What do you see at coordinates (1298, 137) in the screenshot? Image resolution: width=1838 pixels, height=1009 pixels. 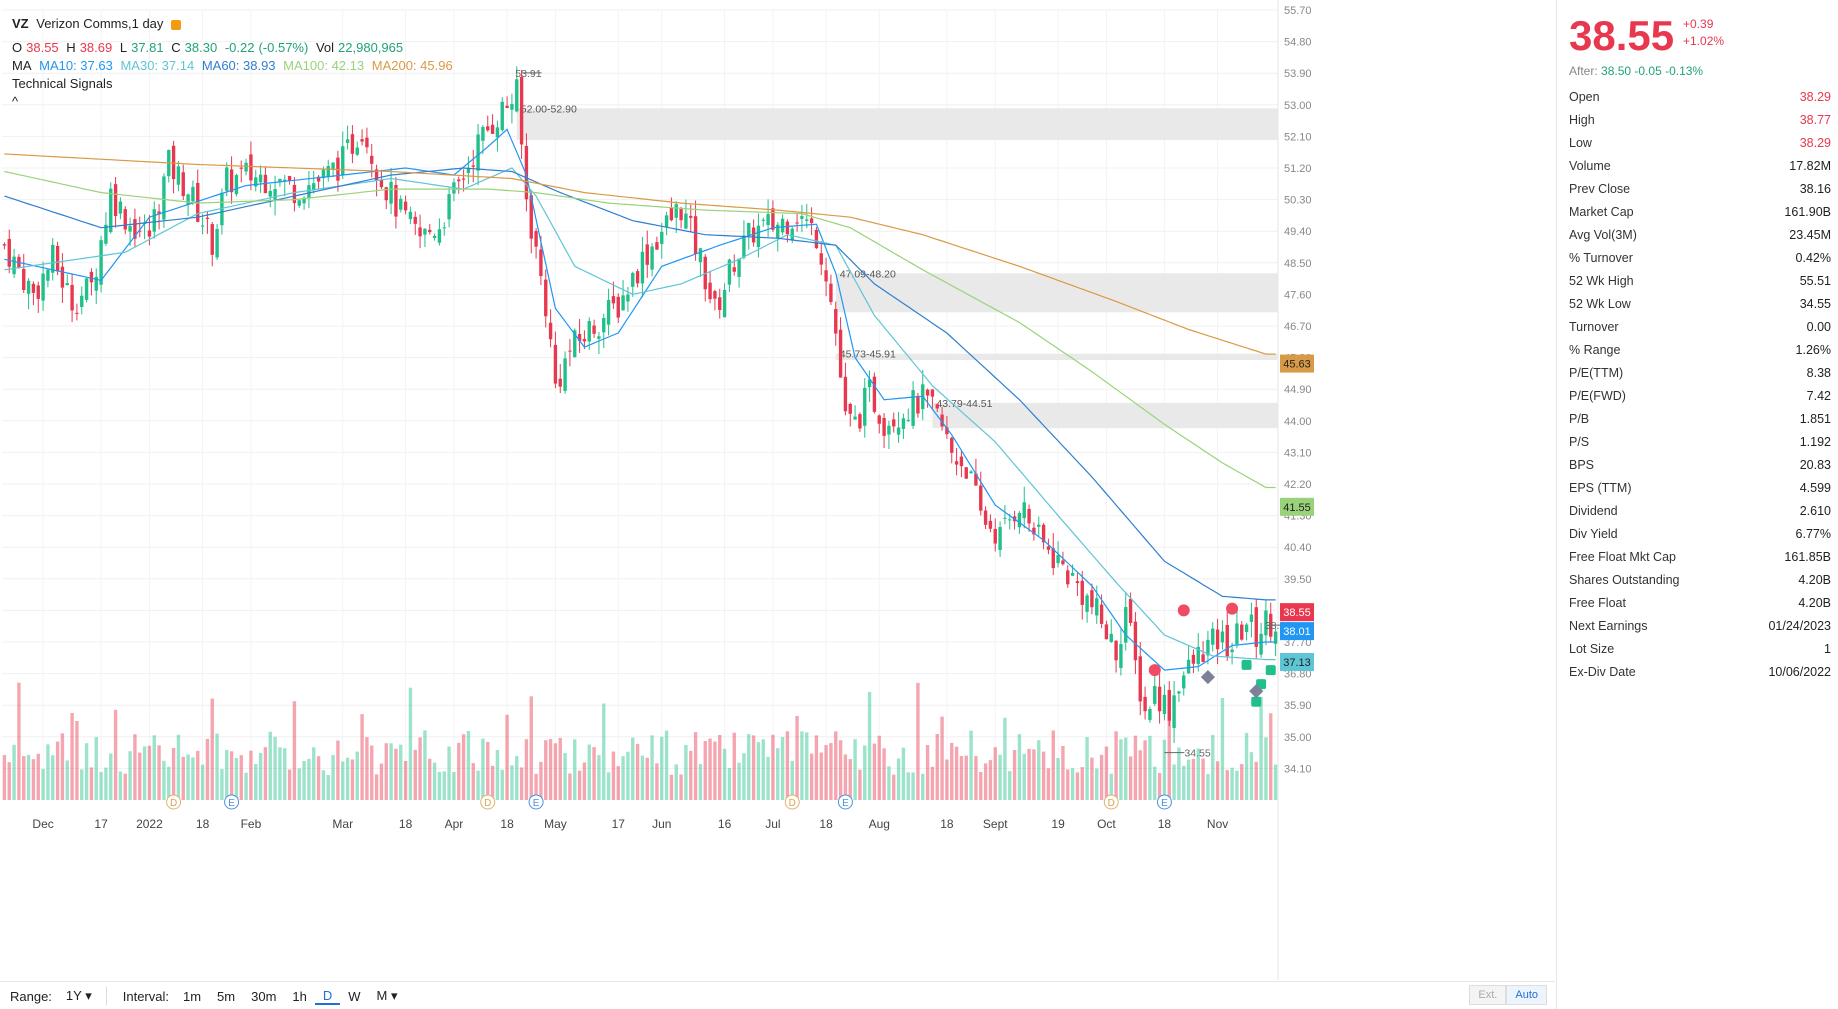 I see `y-tick-label: 52.10` at bounding box center [1298, 137].